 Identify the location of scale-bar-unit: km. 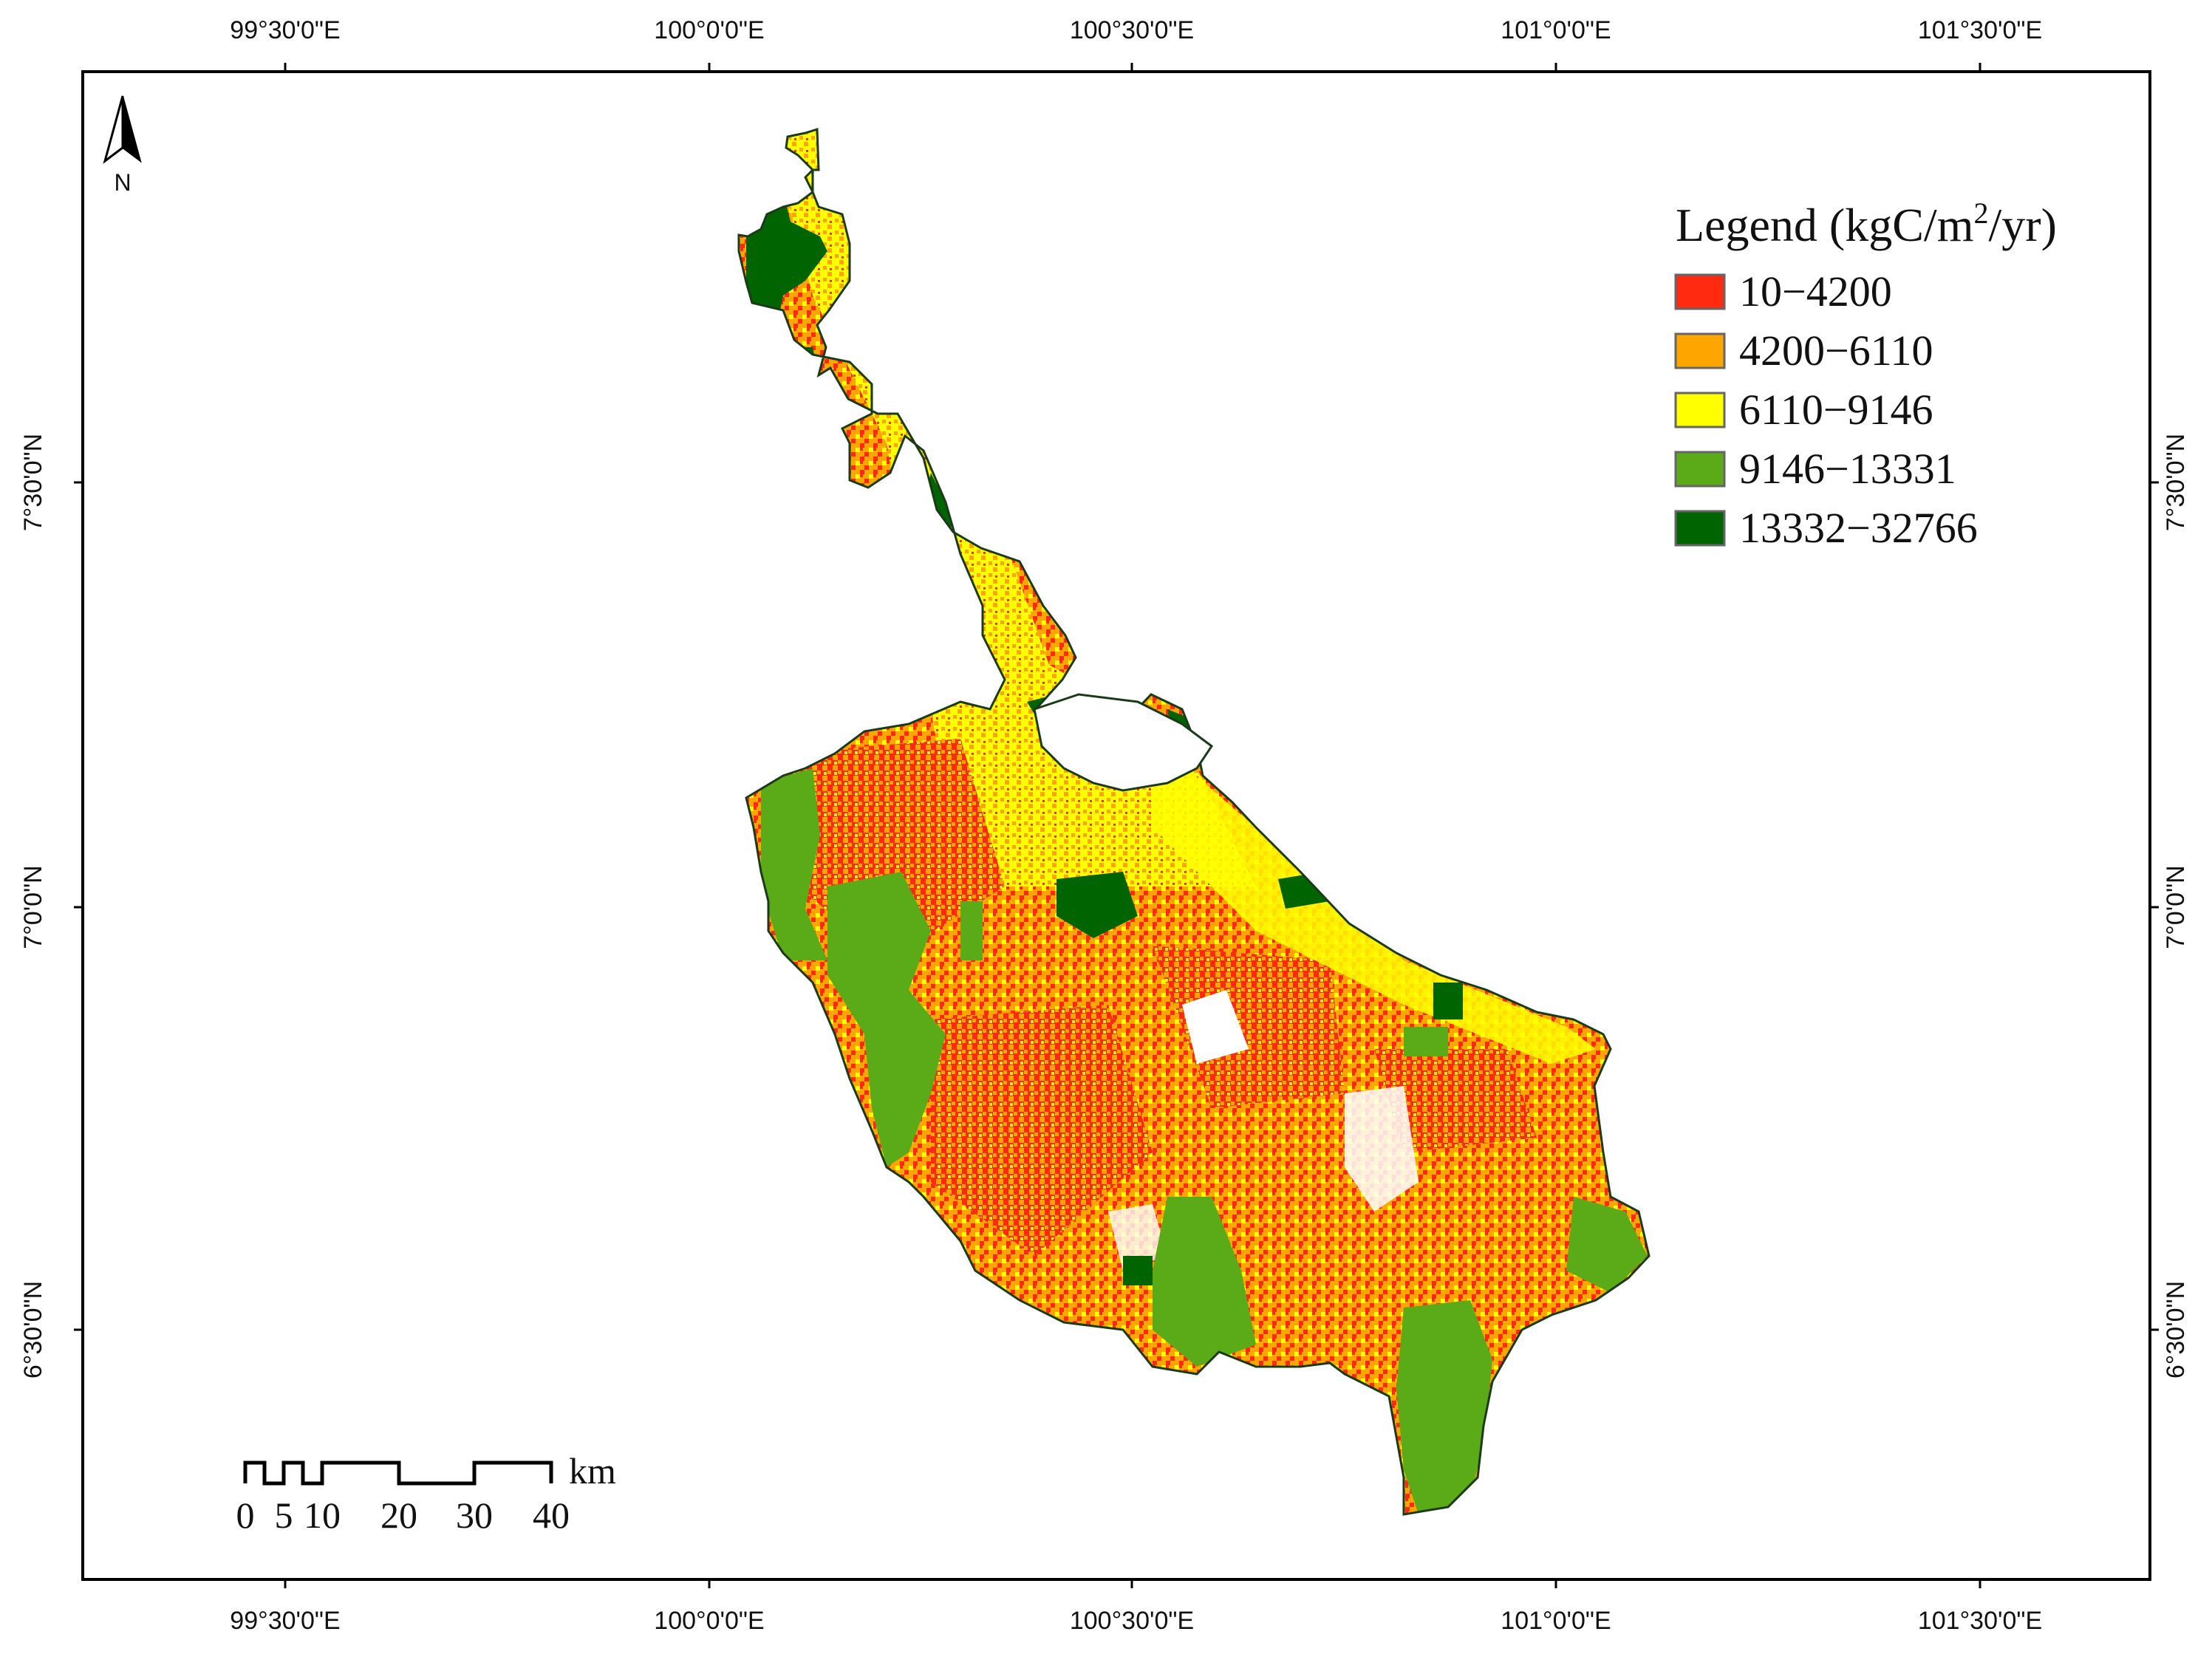
(592, 1471).